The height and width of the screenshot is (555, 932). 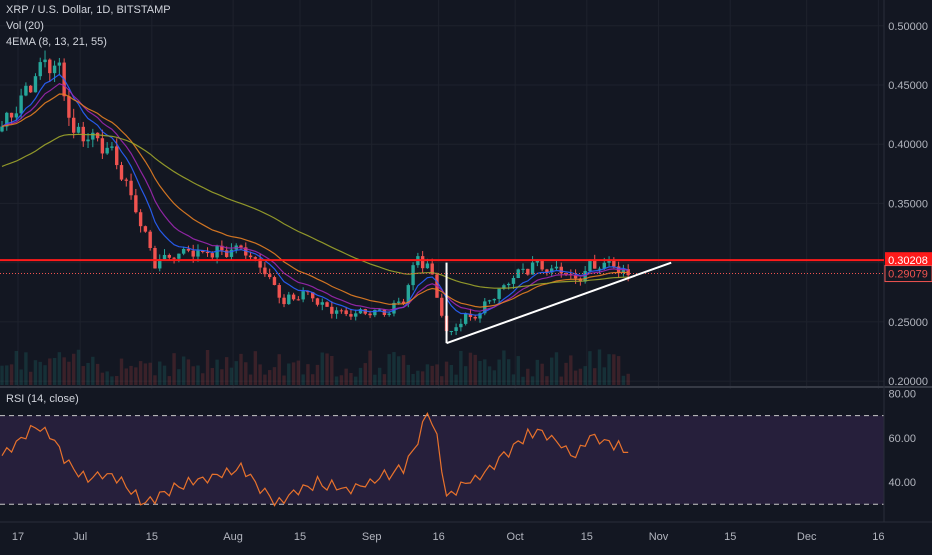 I want to click on time-tick-label: Nov, so click(x=659, y=537).